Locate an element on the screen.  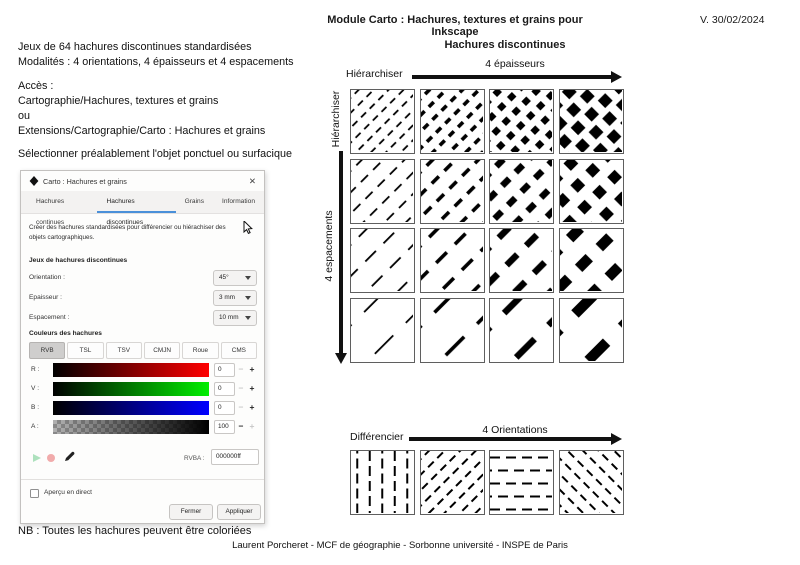
mode-roue-button: Roue is located at coordinates (200, 350).